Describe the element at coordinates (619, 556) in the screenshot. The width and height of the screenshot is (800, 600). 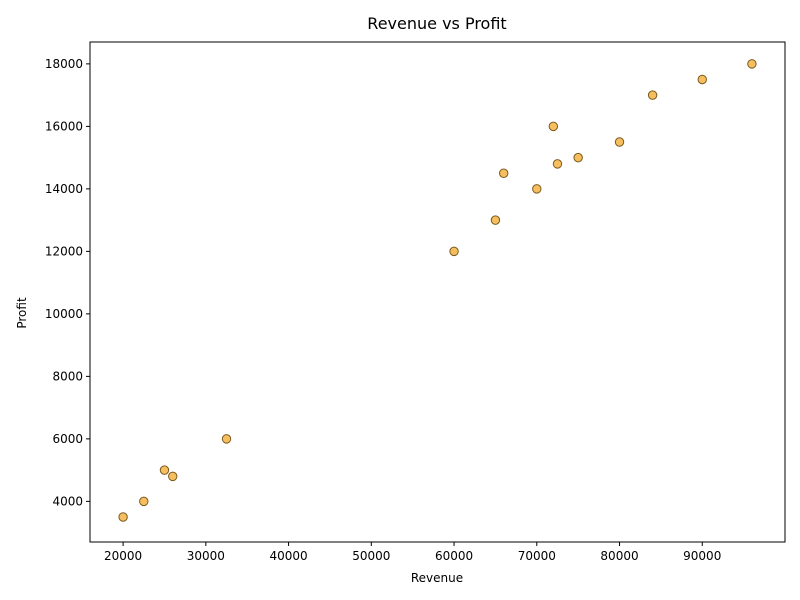
I see `x-tick-label: 80000` at that location.